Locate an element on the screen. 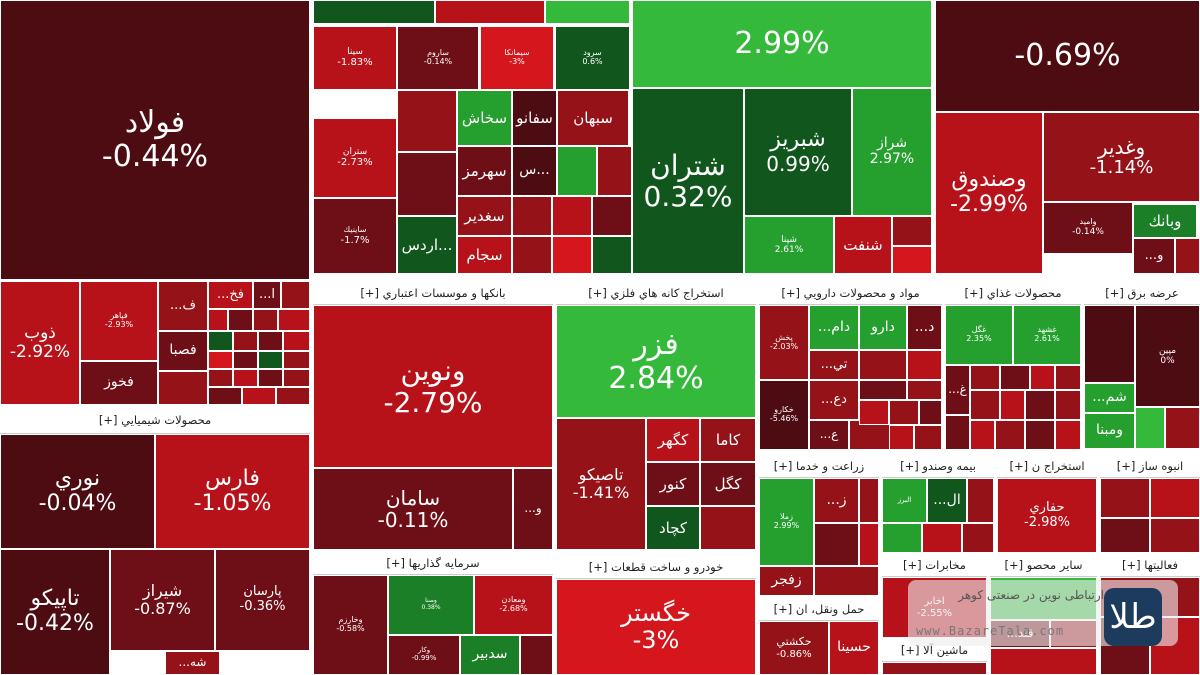 The width and height of the screenshot is (1200, 675). treemap-tile: وامید -0.14% is located at coordinates (1088, 228).